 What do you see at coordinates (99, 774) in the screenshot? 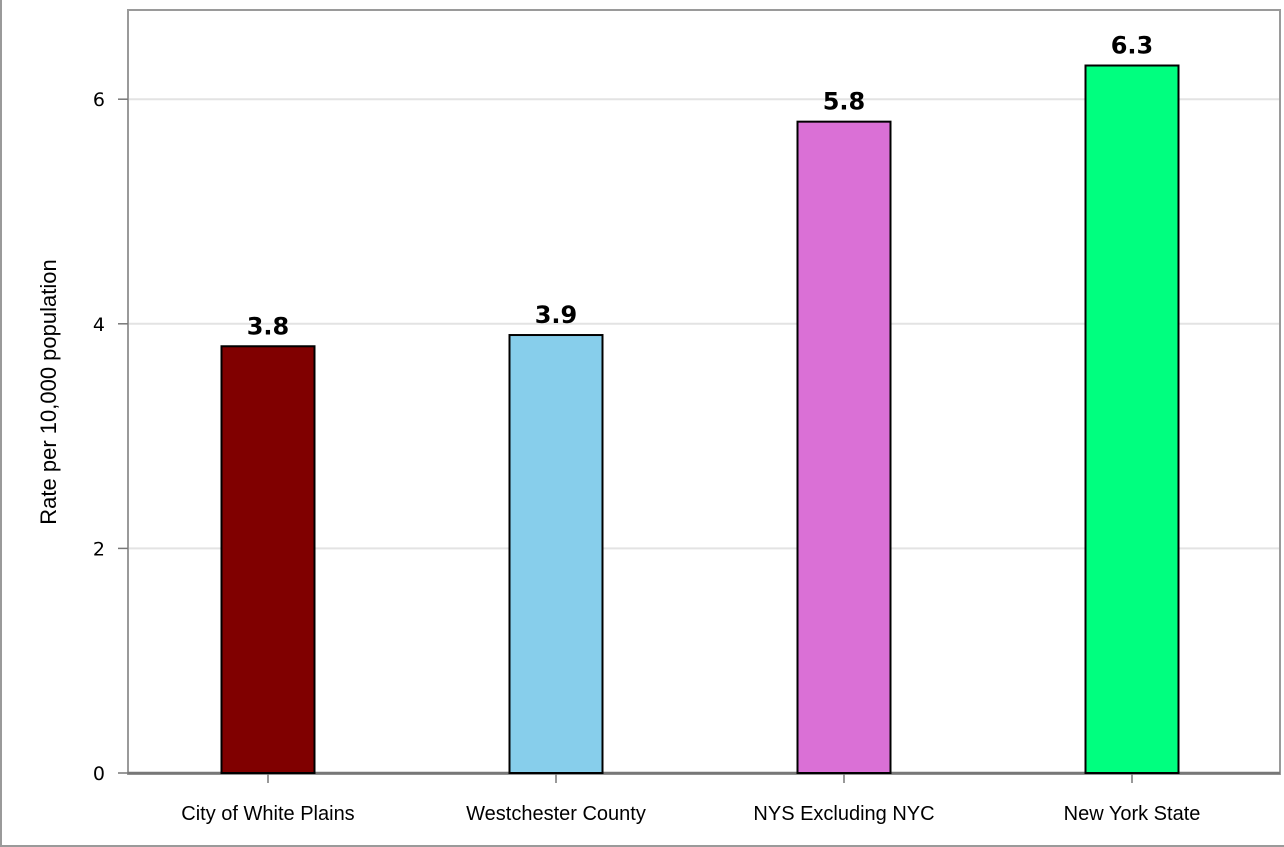
I see `y-tick-label: 0` at bounding box center [99, 774].